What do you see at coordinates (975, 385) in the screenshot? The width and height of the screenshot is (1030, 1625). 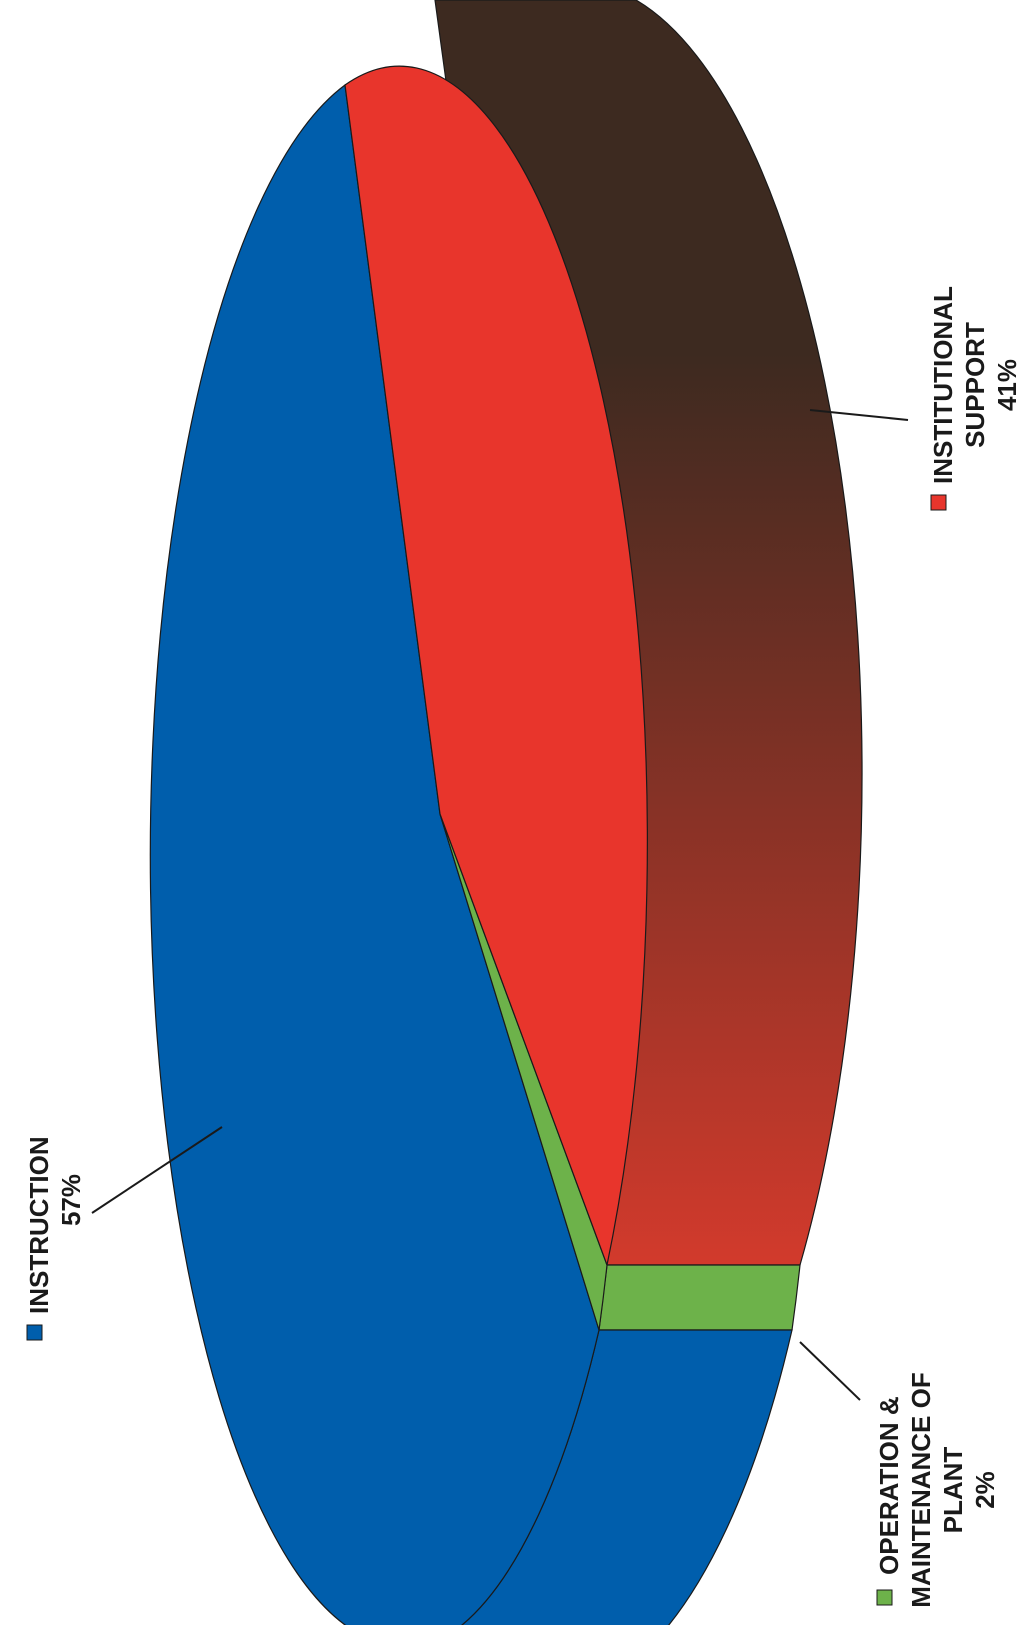 I see `label-institutional-line2: SUPPORT` at bounding box center [975, 385].